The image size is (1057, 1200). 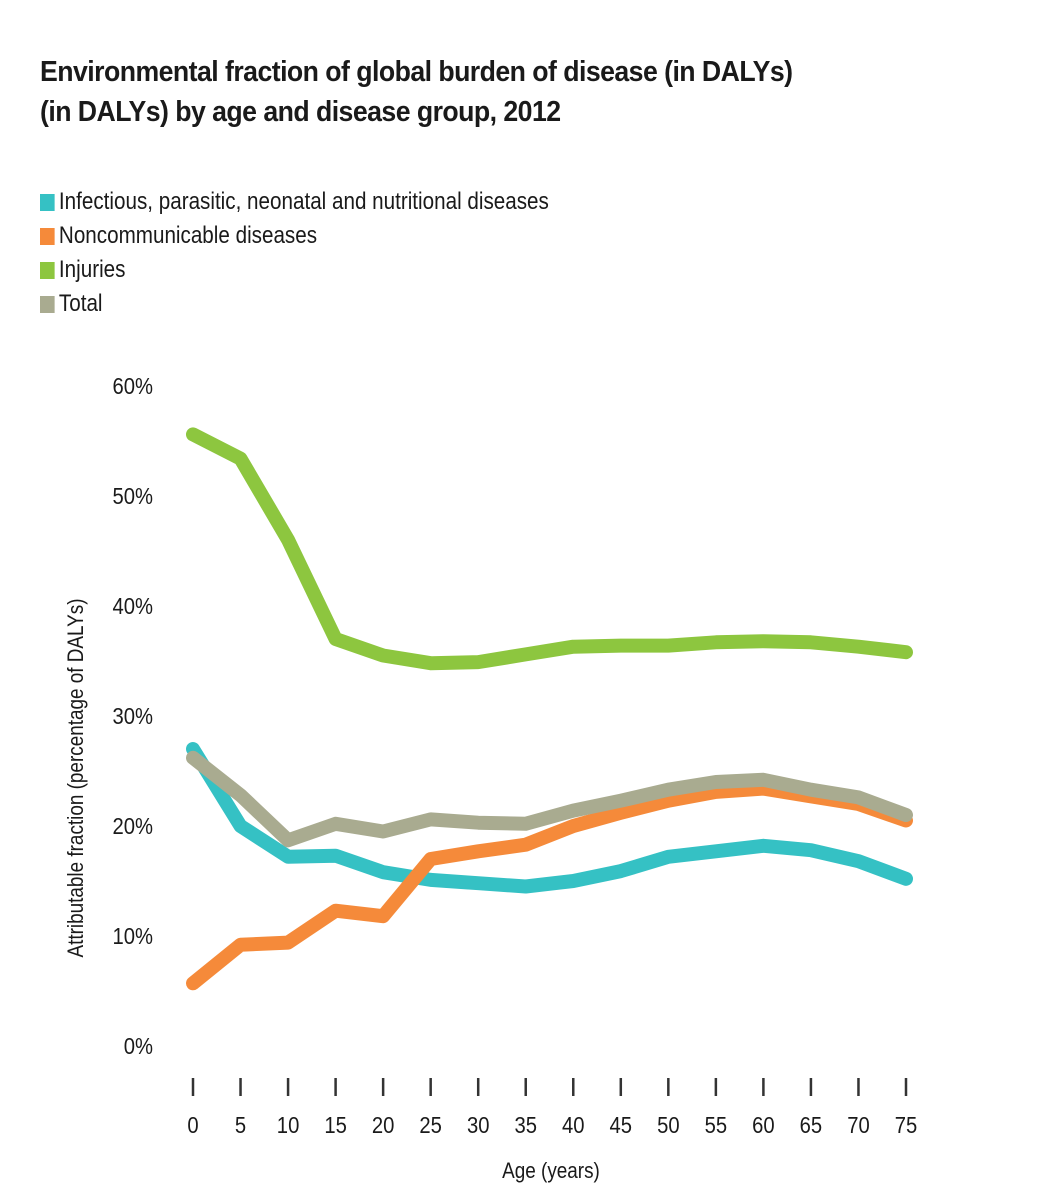 What do you see at coordinates (47, 304) in the screenshot?
I see `legend-swatch-total` at bounding box center [47, 304].